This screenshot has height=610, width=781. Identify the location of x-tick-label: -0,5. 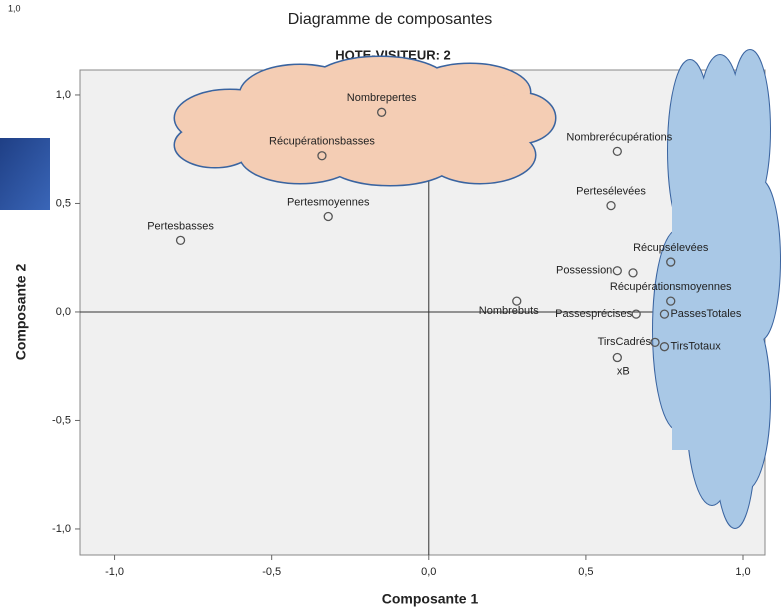
(271, 572).